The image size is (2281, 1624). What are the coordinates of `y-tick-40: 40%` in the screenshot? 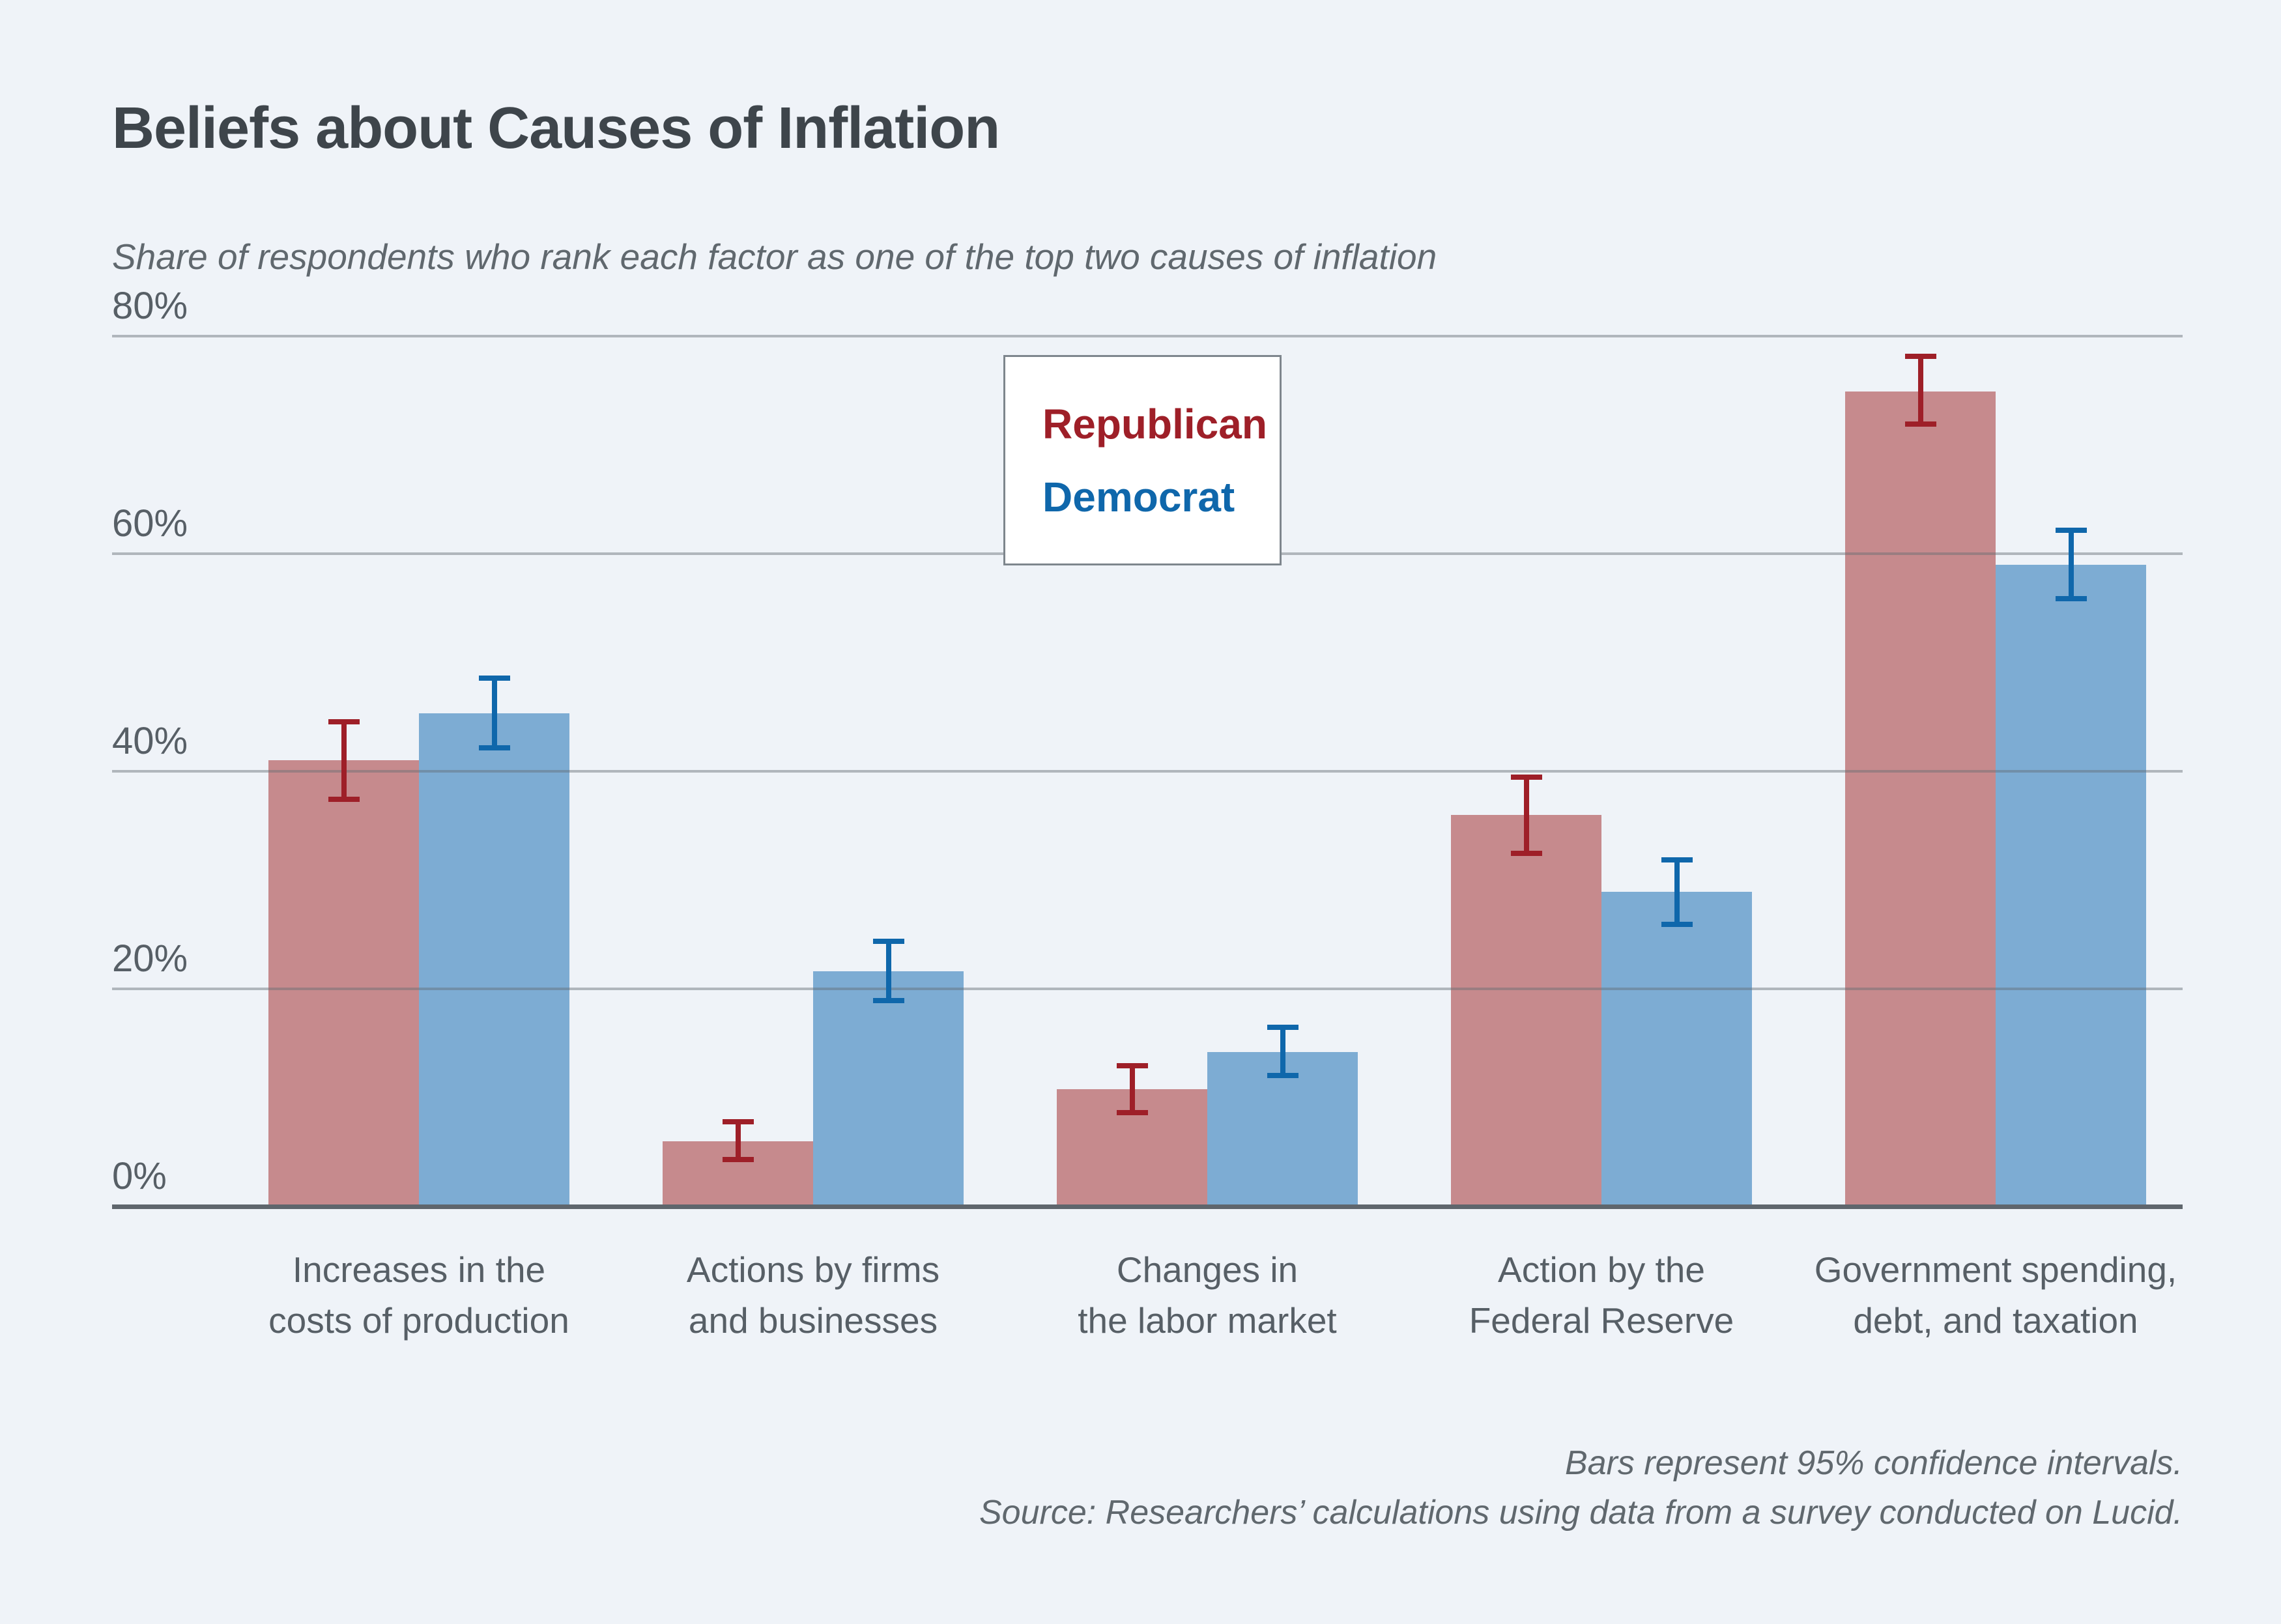 It's located at (150, 741).